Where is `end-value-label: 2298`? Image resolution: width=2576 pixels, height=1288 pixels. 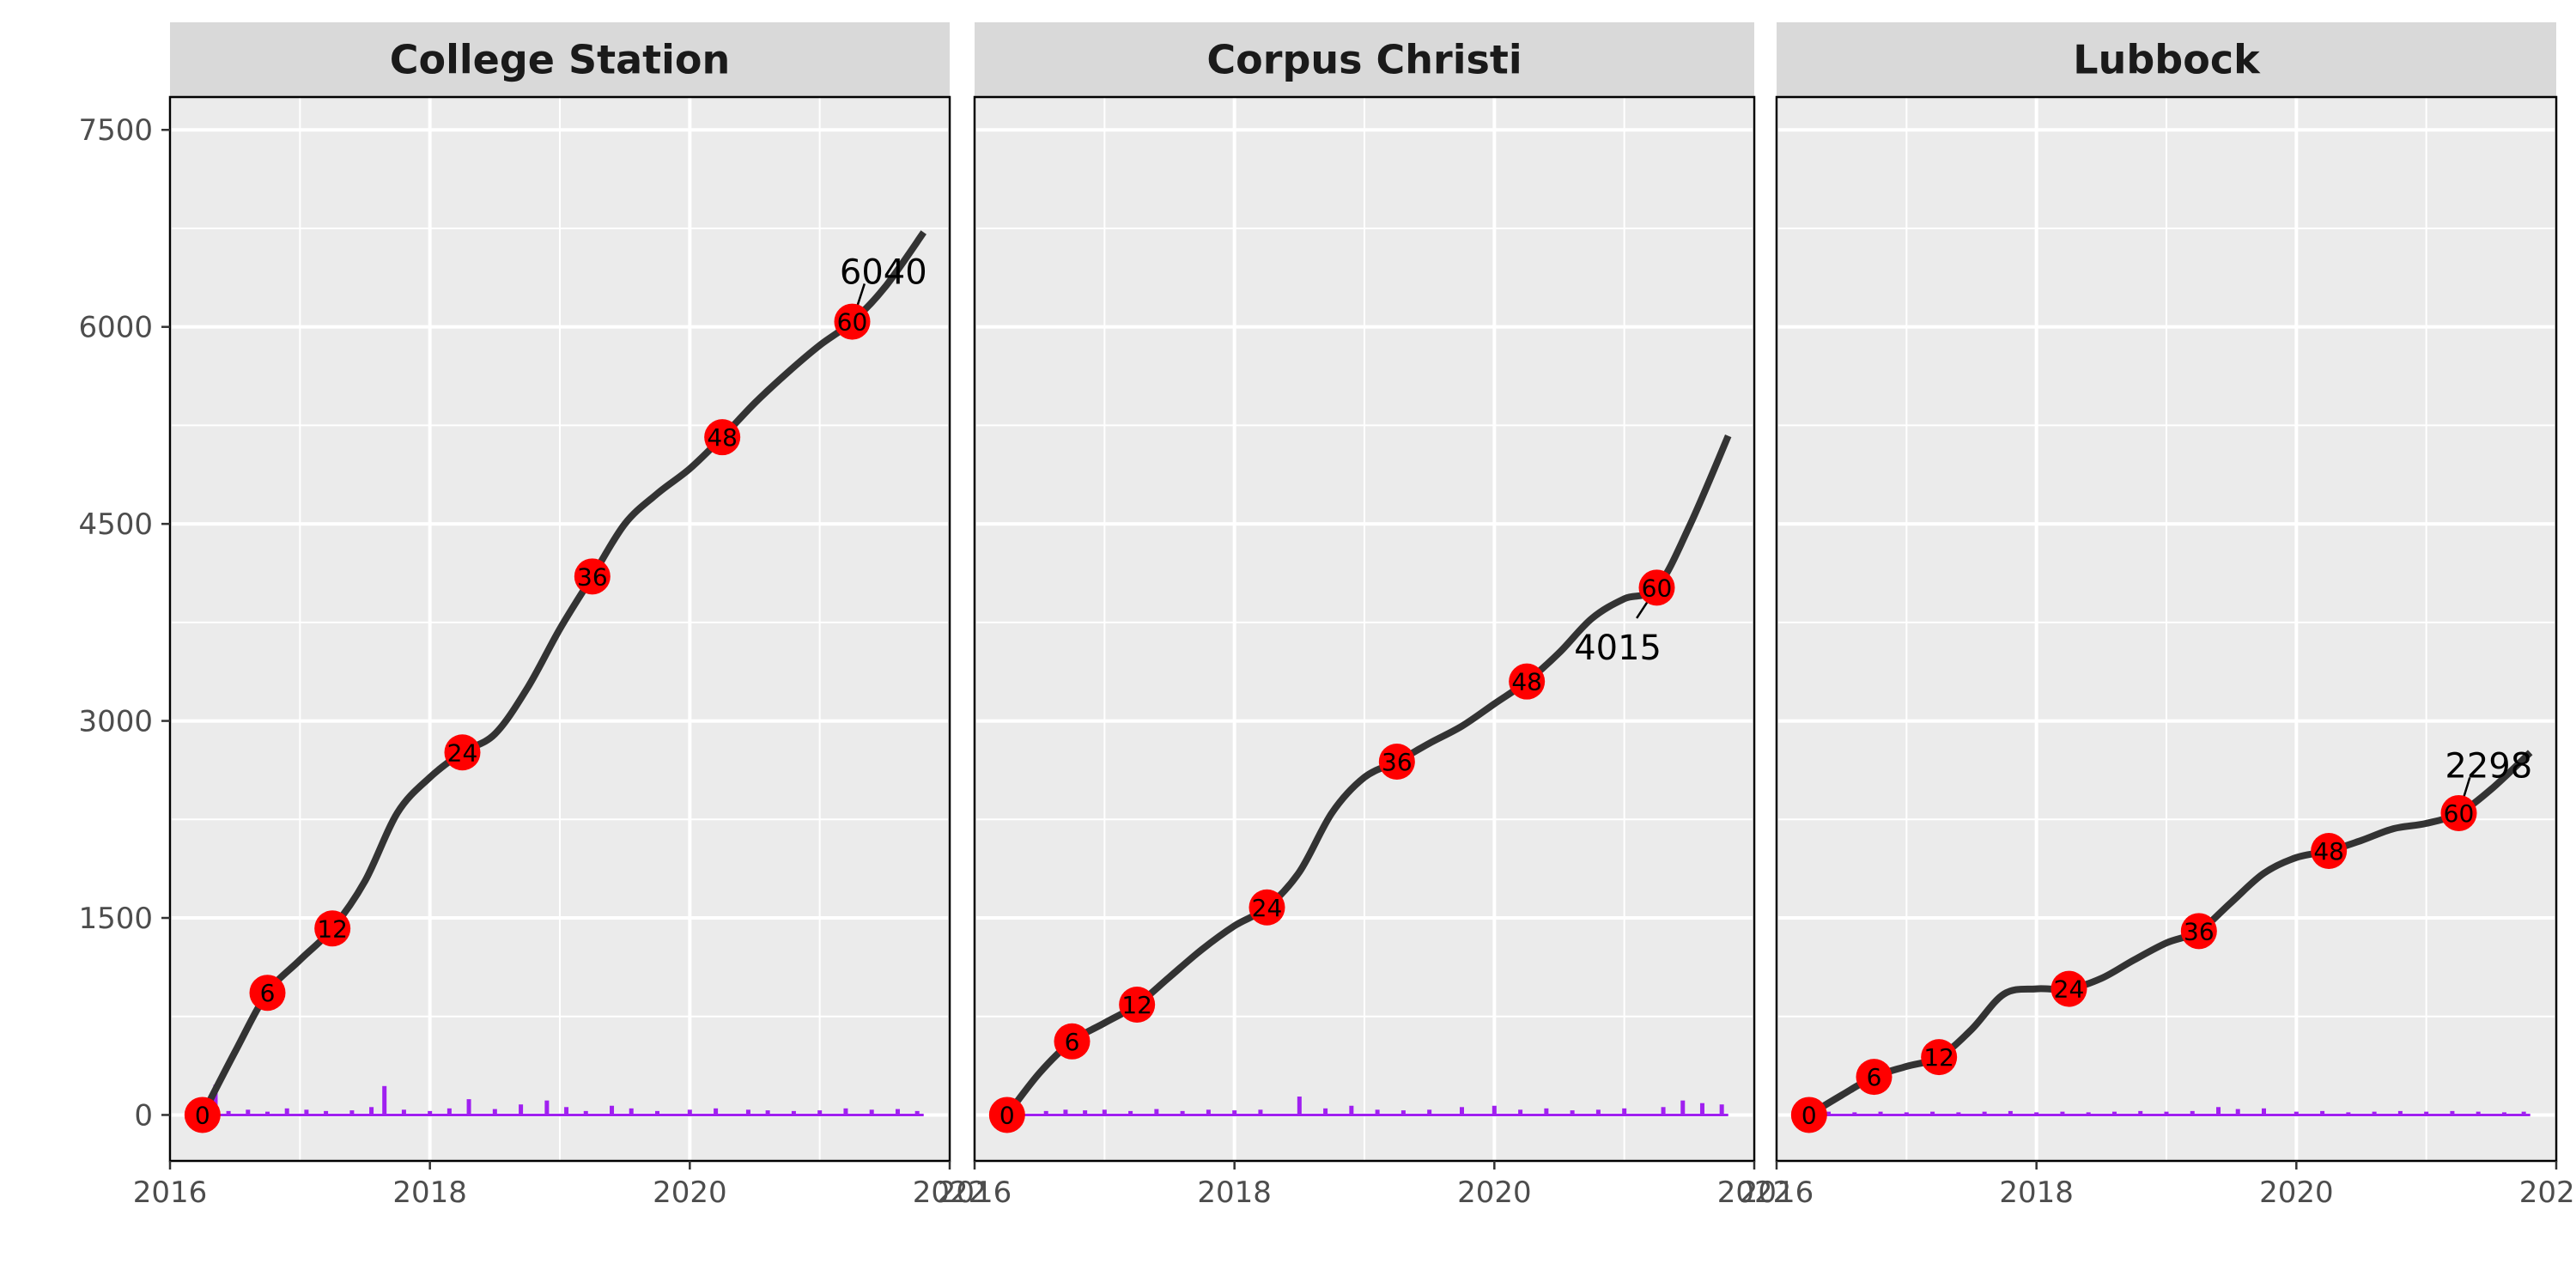 end-value-label: 2298 is located at coordinates (2488, 767).